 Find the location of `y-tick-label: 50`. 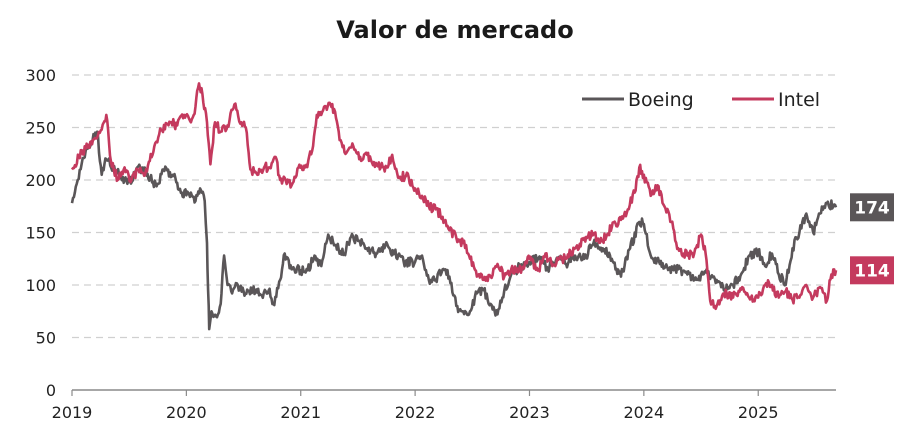

y-tick-label: 50 is located at coordinates (46, 338).